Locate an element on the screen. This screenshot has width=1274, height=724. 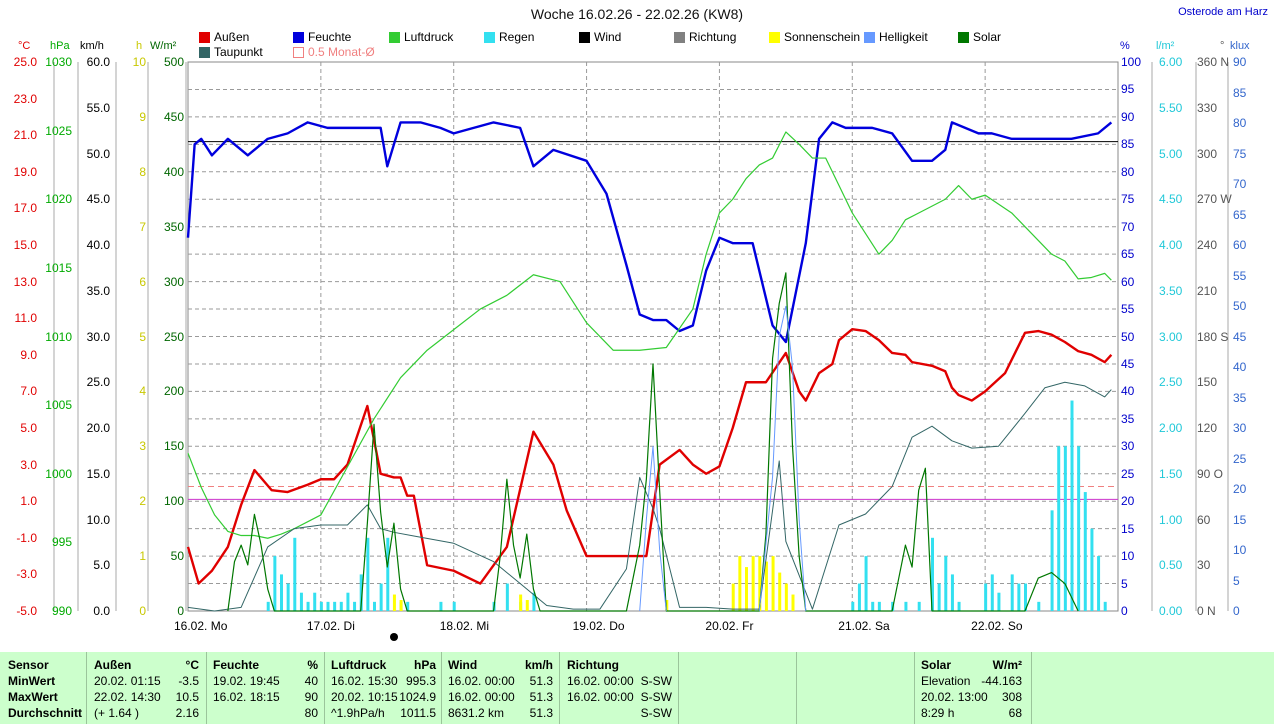
legend-label: 0.5 Monat-Ø is located at coordinates (341, 52).